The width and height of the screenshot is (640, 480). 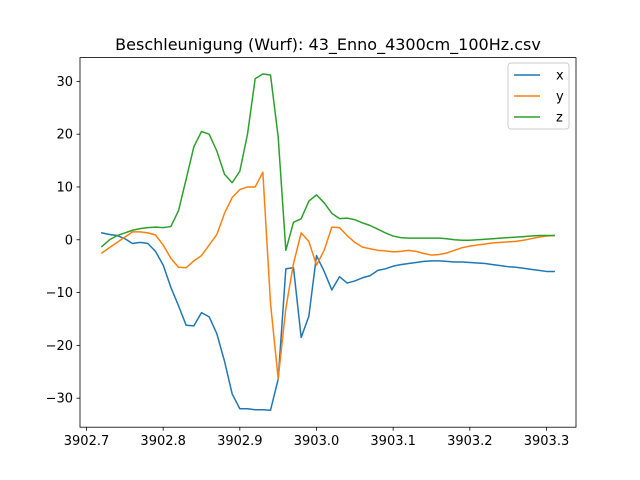 What do you see at coordinates (63, 241) in the screenshot?
I see `y-axis: −30 −20 −10 0 10 20 30` at bounding box center [63, 241].